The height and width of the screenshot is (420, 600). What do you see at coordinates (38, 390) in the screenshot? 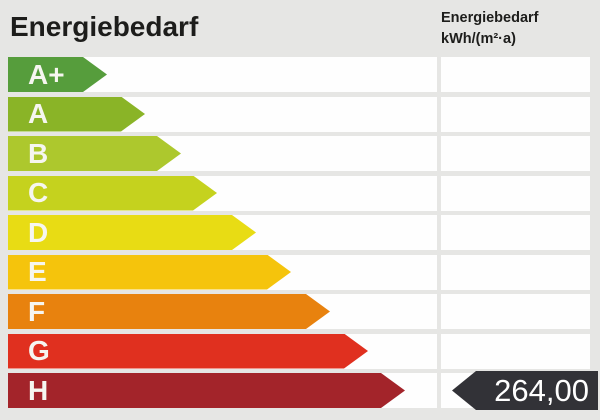
I see `energy-bar-label: H` at bounding box center [38, 390].